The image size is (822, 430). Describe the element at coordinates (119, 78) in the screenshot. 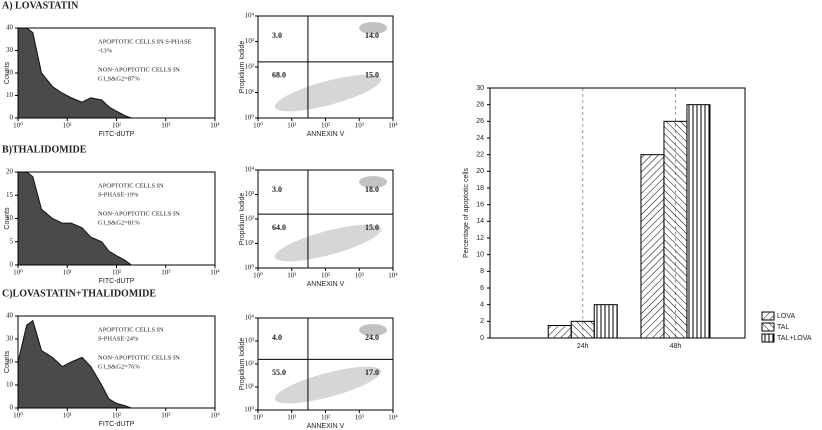

I see `annotation: G1,S&G2=87%` at that location.